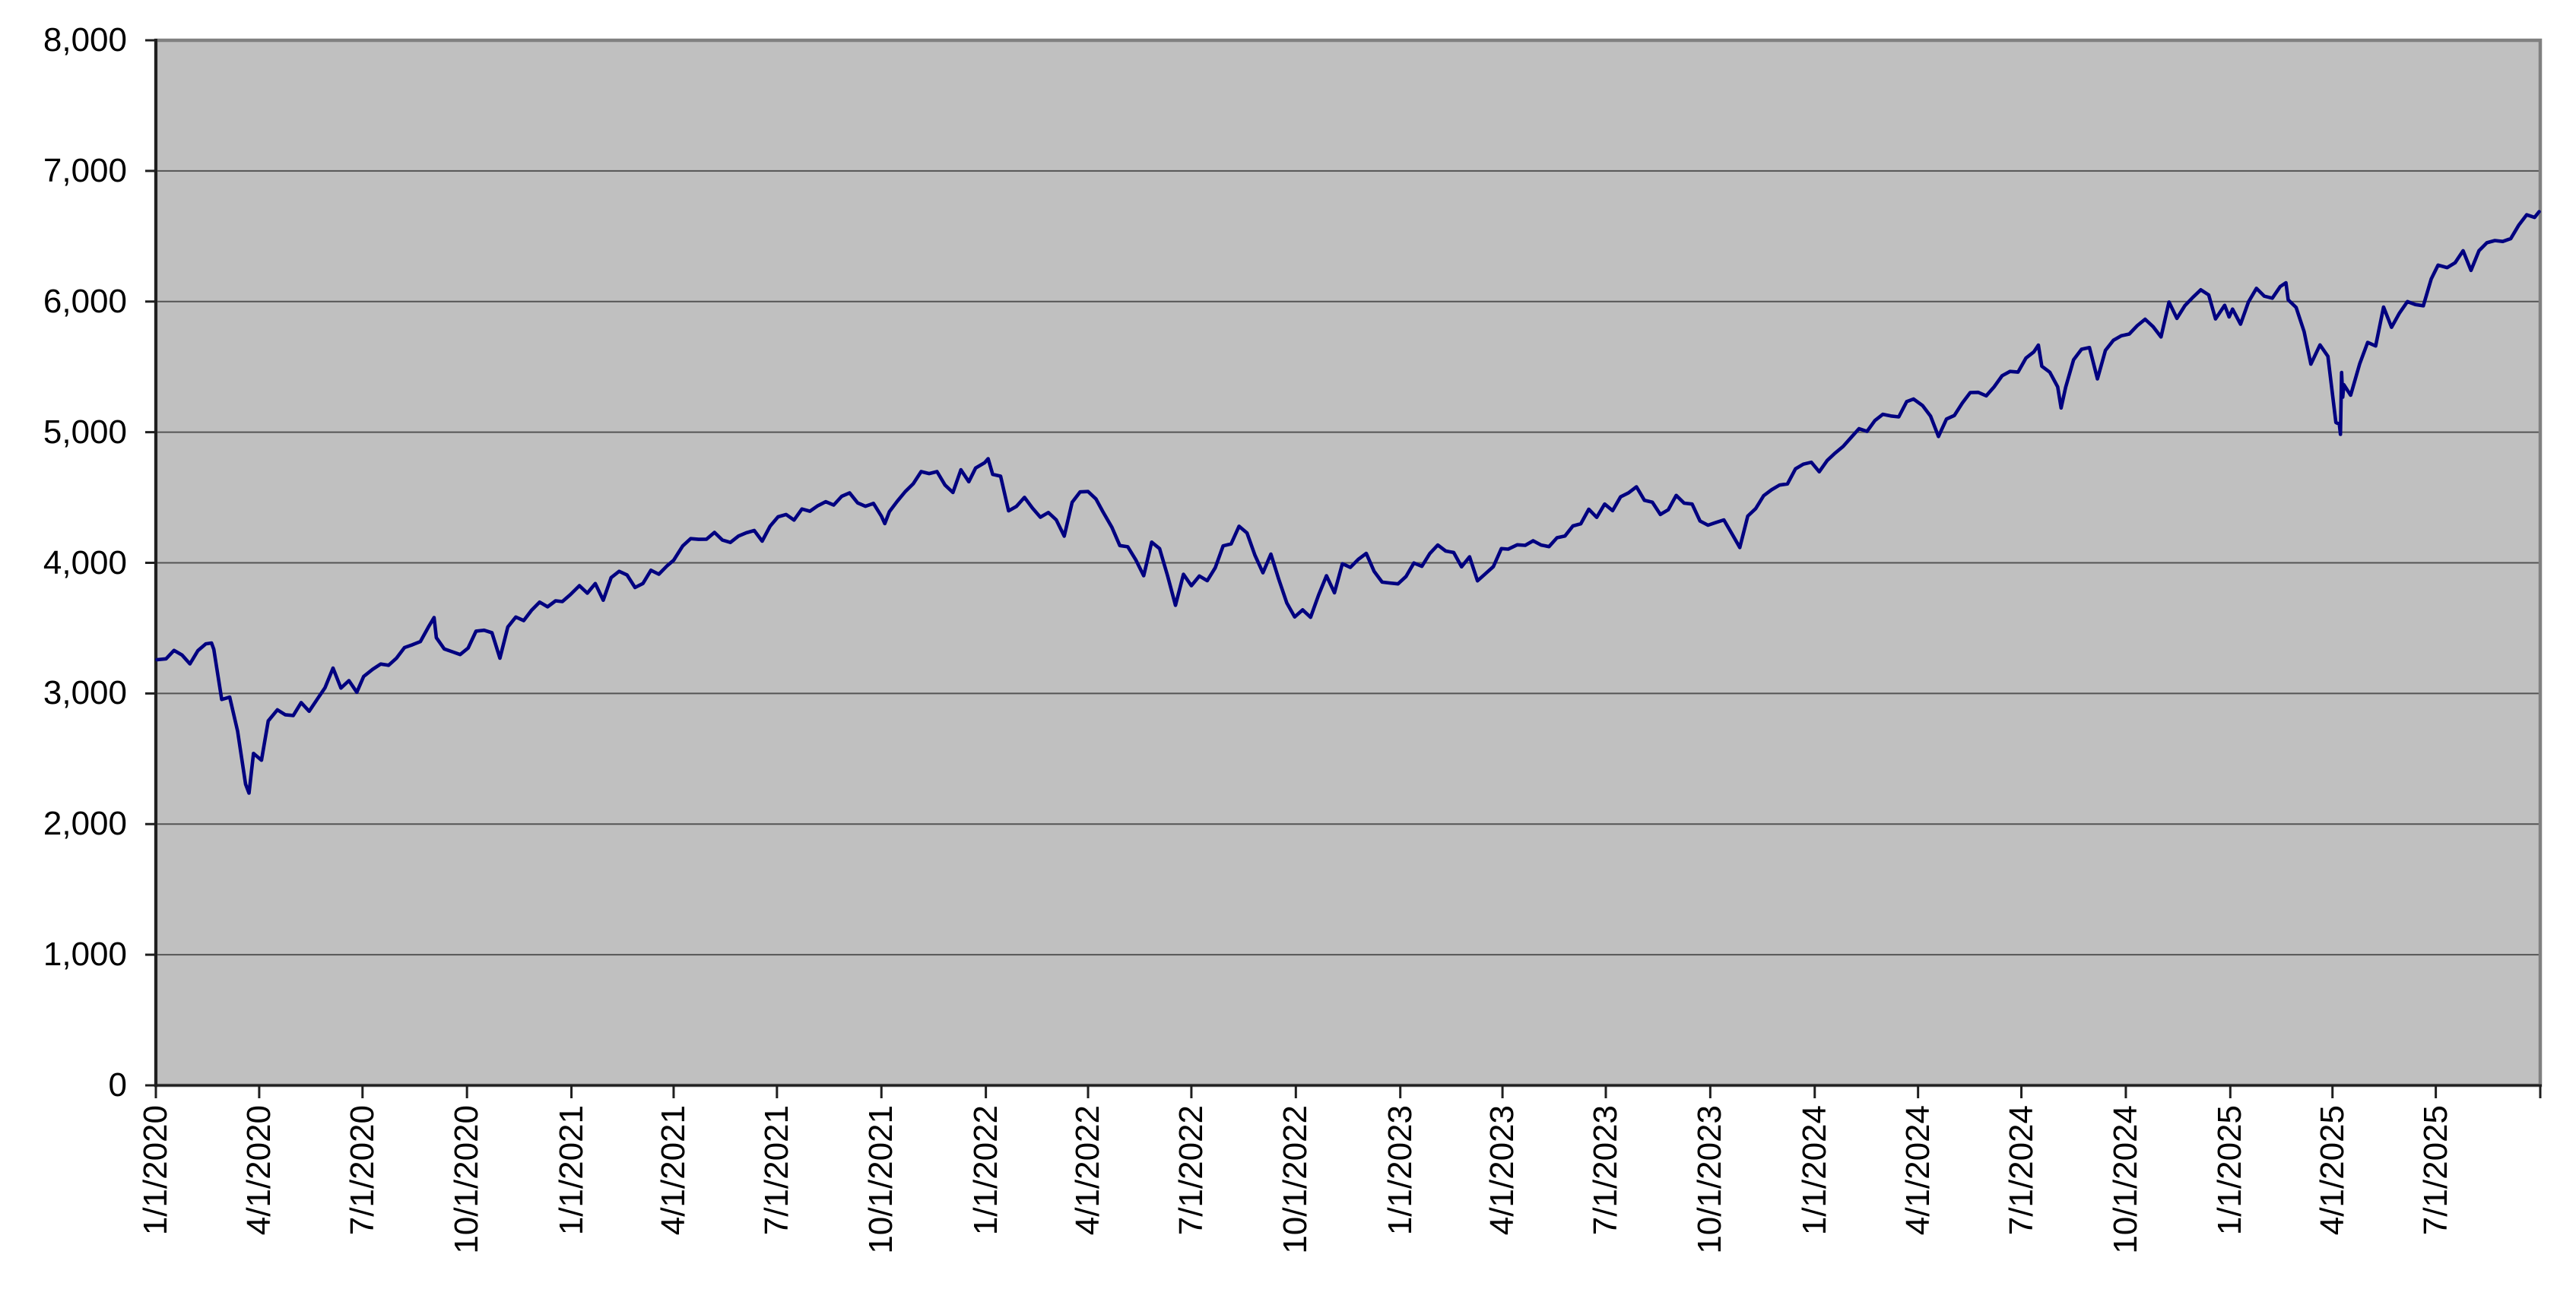  I want to click on y-axis-label: 7,000, so click(85, 170).